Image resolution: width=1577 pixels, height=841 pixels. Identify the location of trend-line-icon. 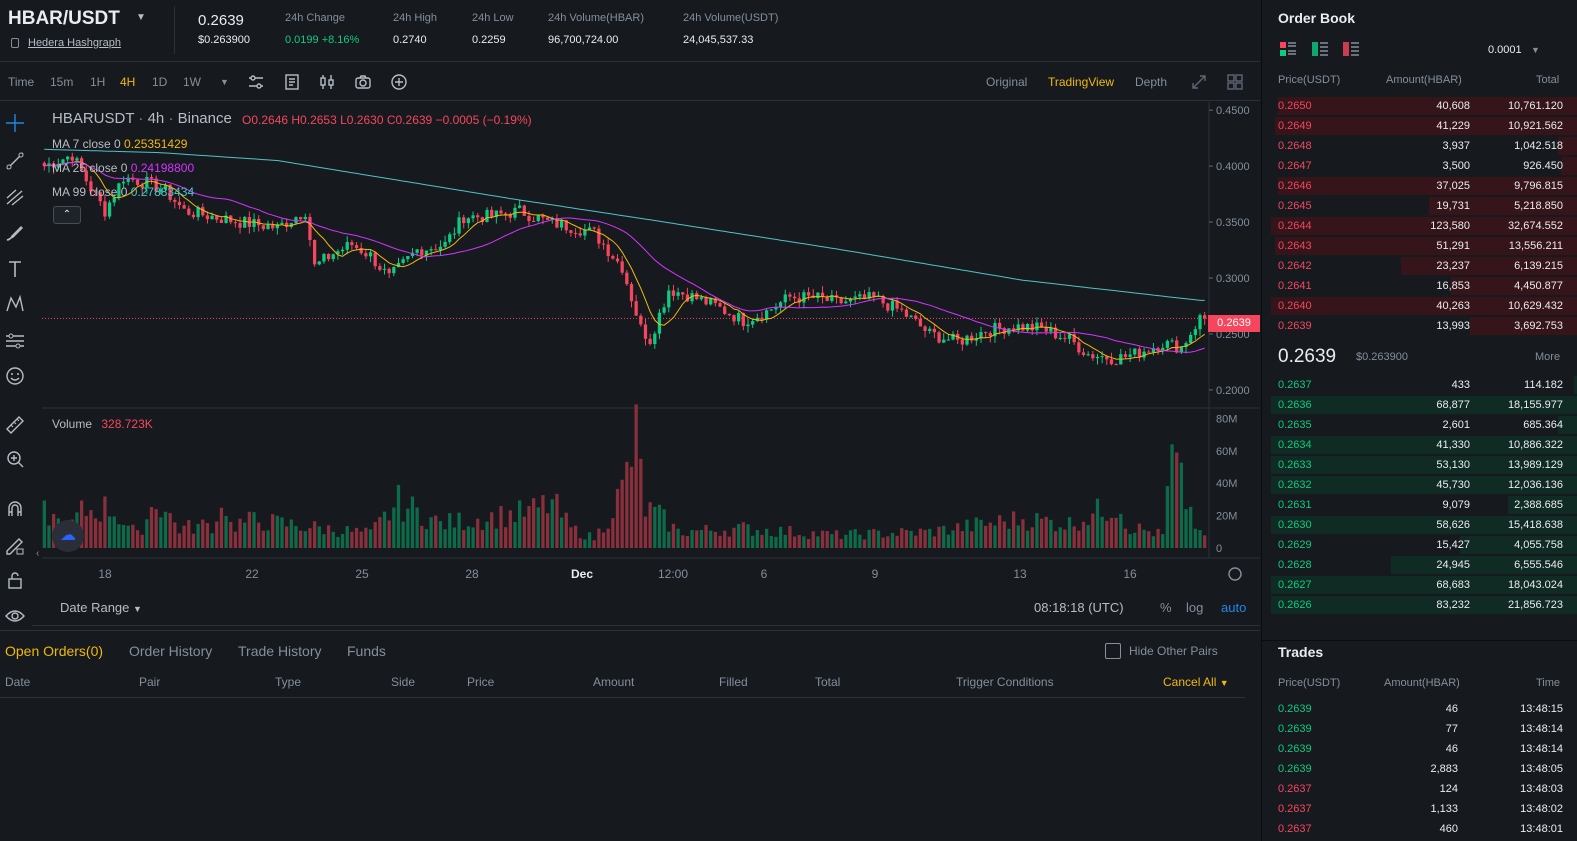
(15, 162).